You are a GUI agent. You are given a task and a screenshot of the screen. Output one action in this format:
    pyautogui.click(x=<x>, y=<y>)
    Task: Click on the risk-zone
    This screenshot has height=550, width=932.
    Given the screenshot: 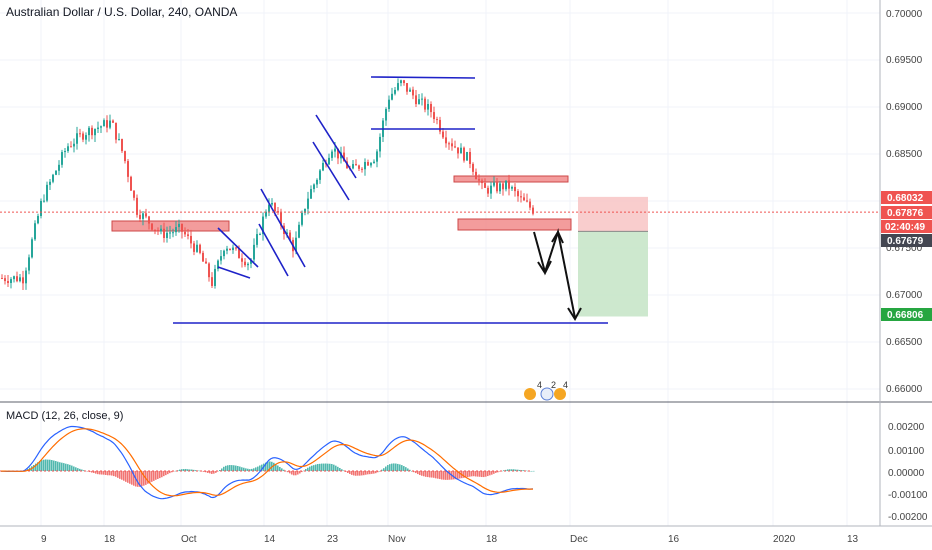 What is the action you would take?
    pyautogui.click(x=613, y=214)
    